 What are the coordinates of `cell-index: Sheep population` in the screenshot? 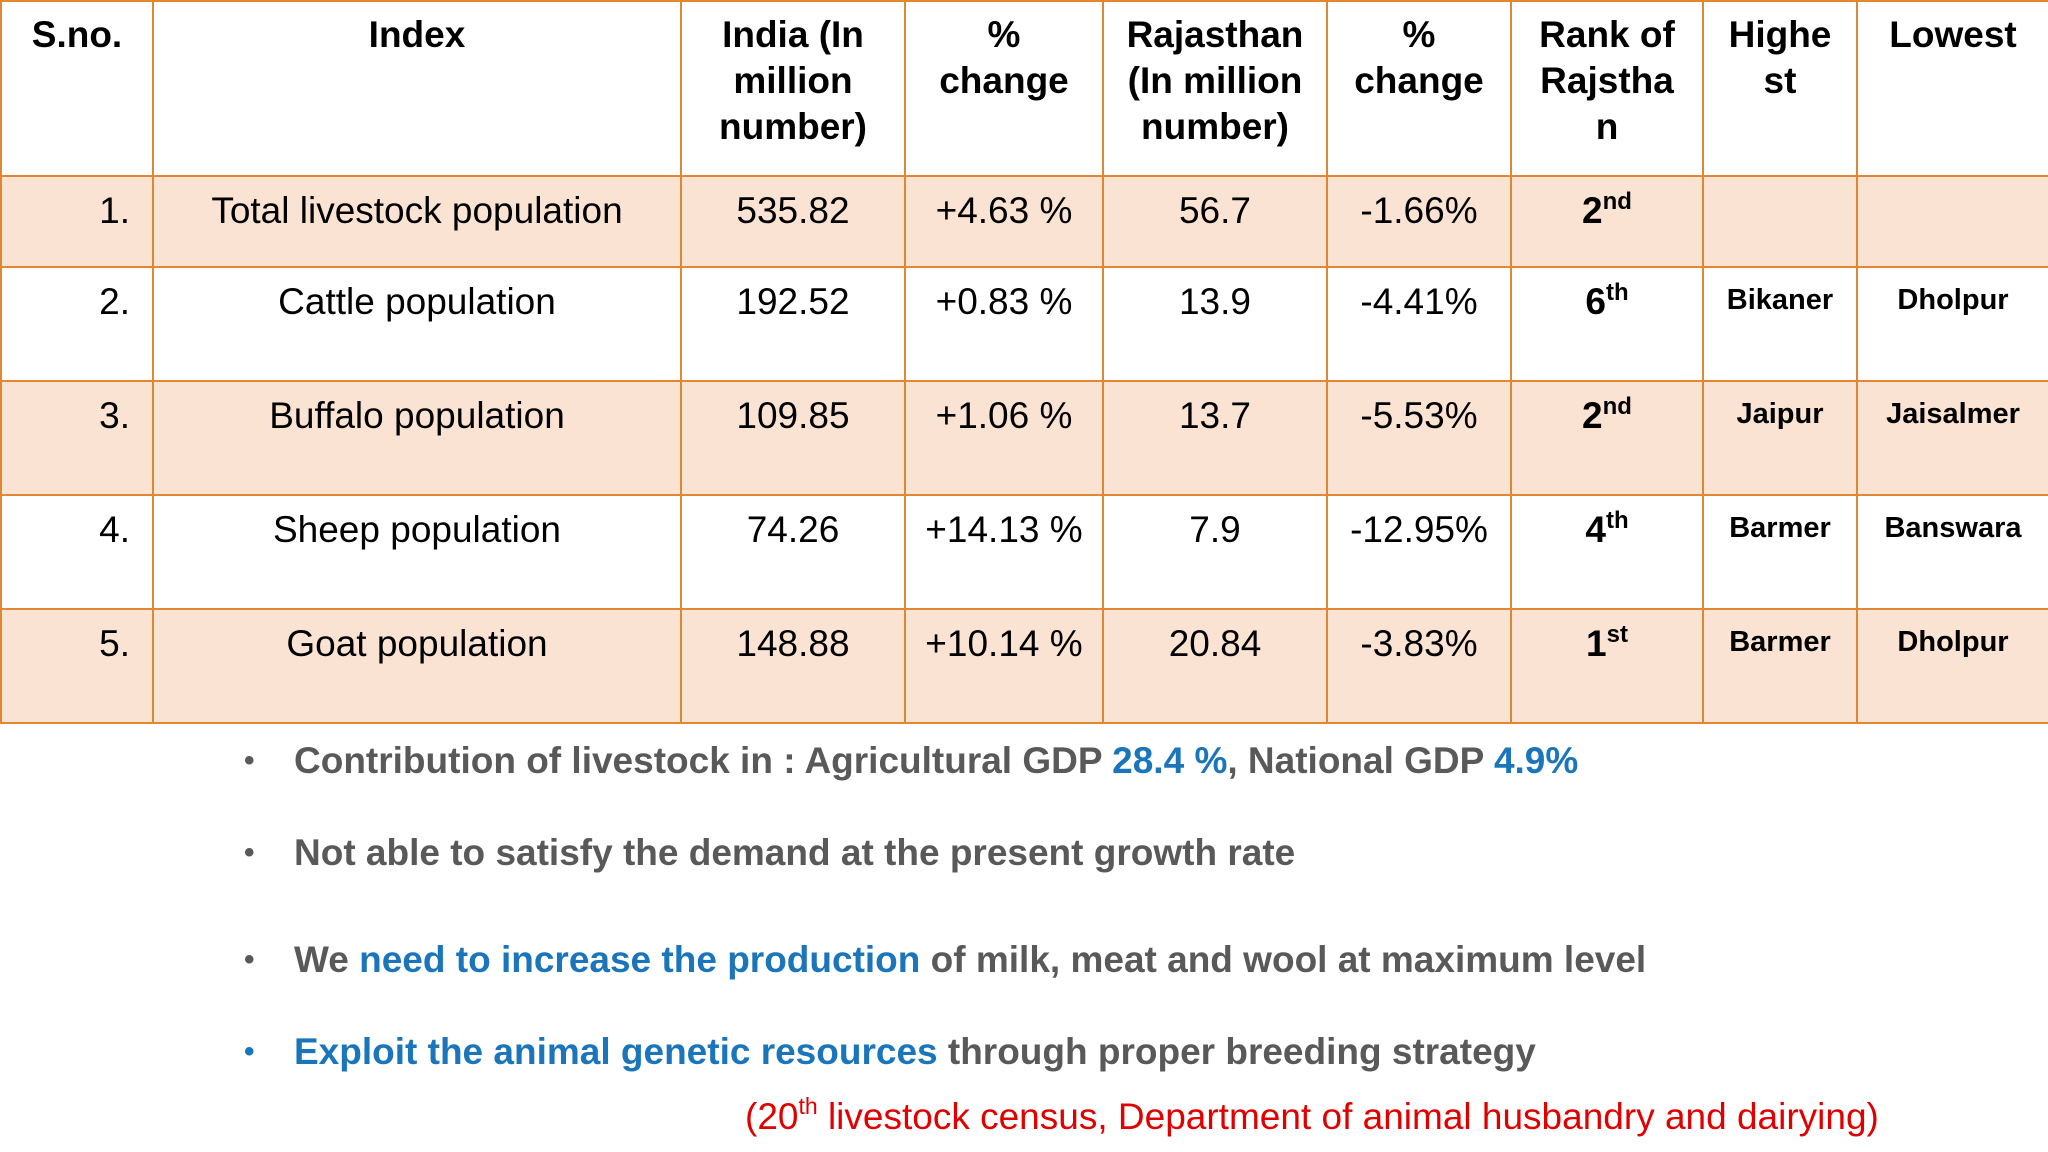 It's located at (417, 552).